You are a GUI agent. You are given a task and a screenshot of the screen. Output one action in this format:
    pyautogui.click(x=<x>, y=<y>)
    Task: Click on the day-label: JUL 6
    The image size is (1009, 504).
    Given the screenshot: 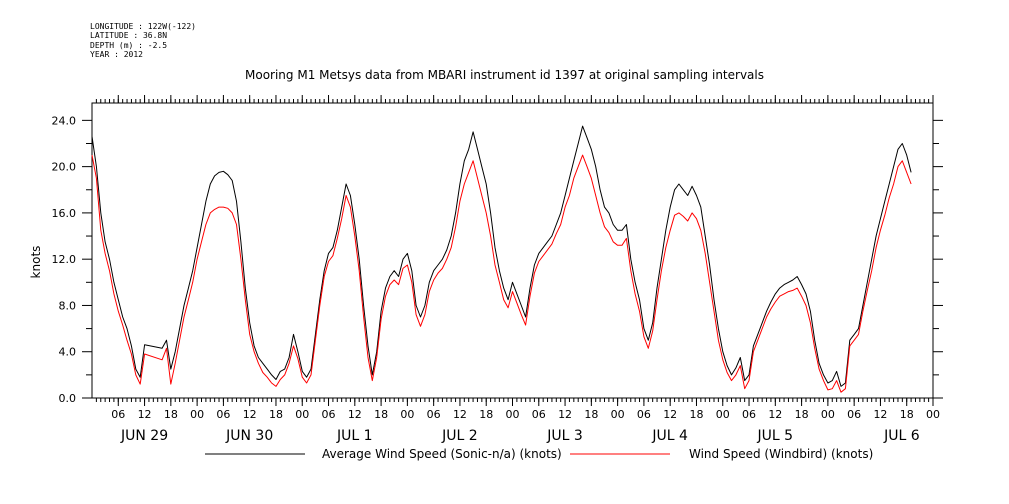 What is the action you would take?
    pyautogui.click(x=901, y=436)
    